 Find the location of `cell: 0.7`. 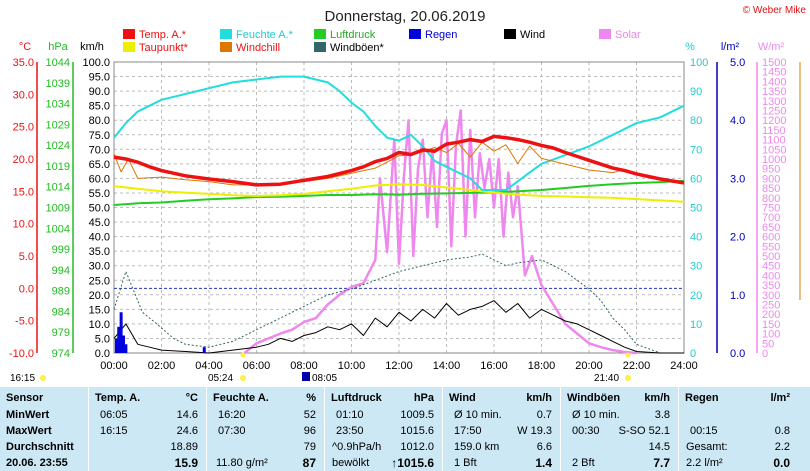

cell: 0.7 is located at coordinates (544, 415).